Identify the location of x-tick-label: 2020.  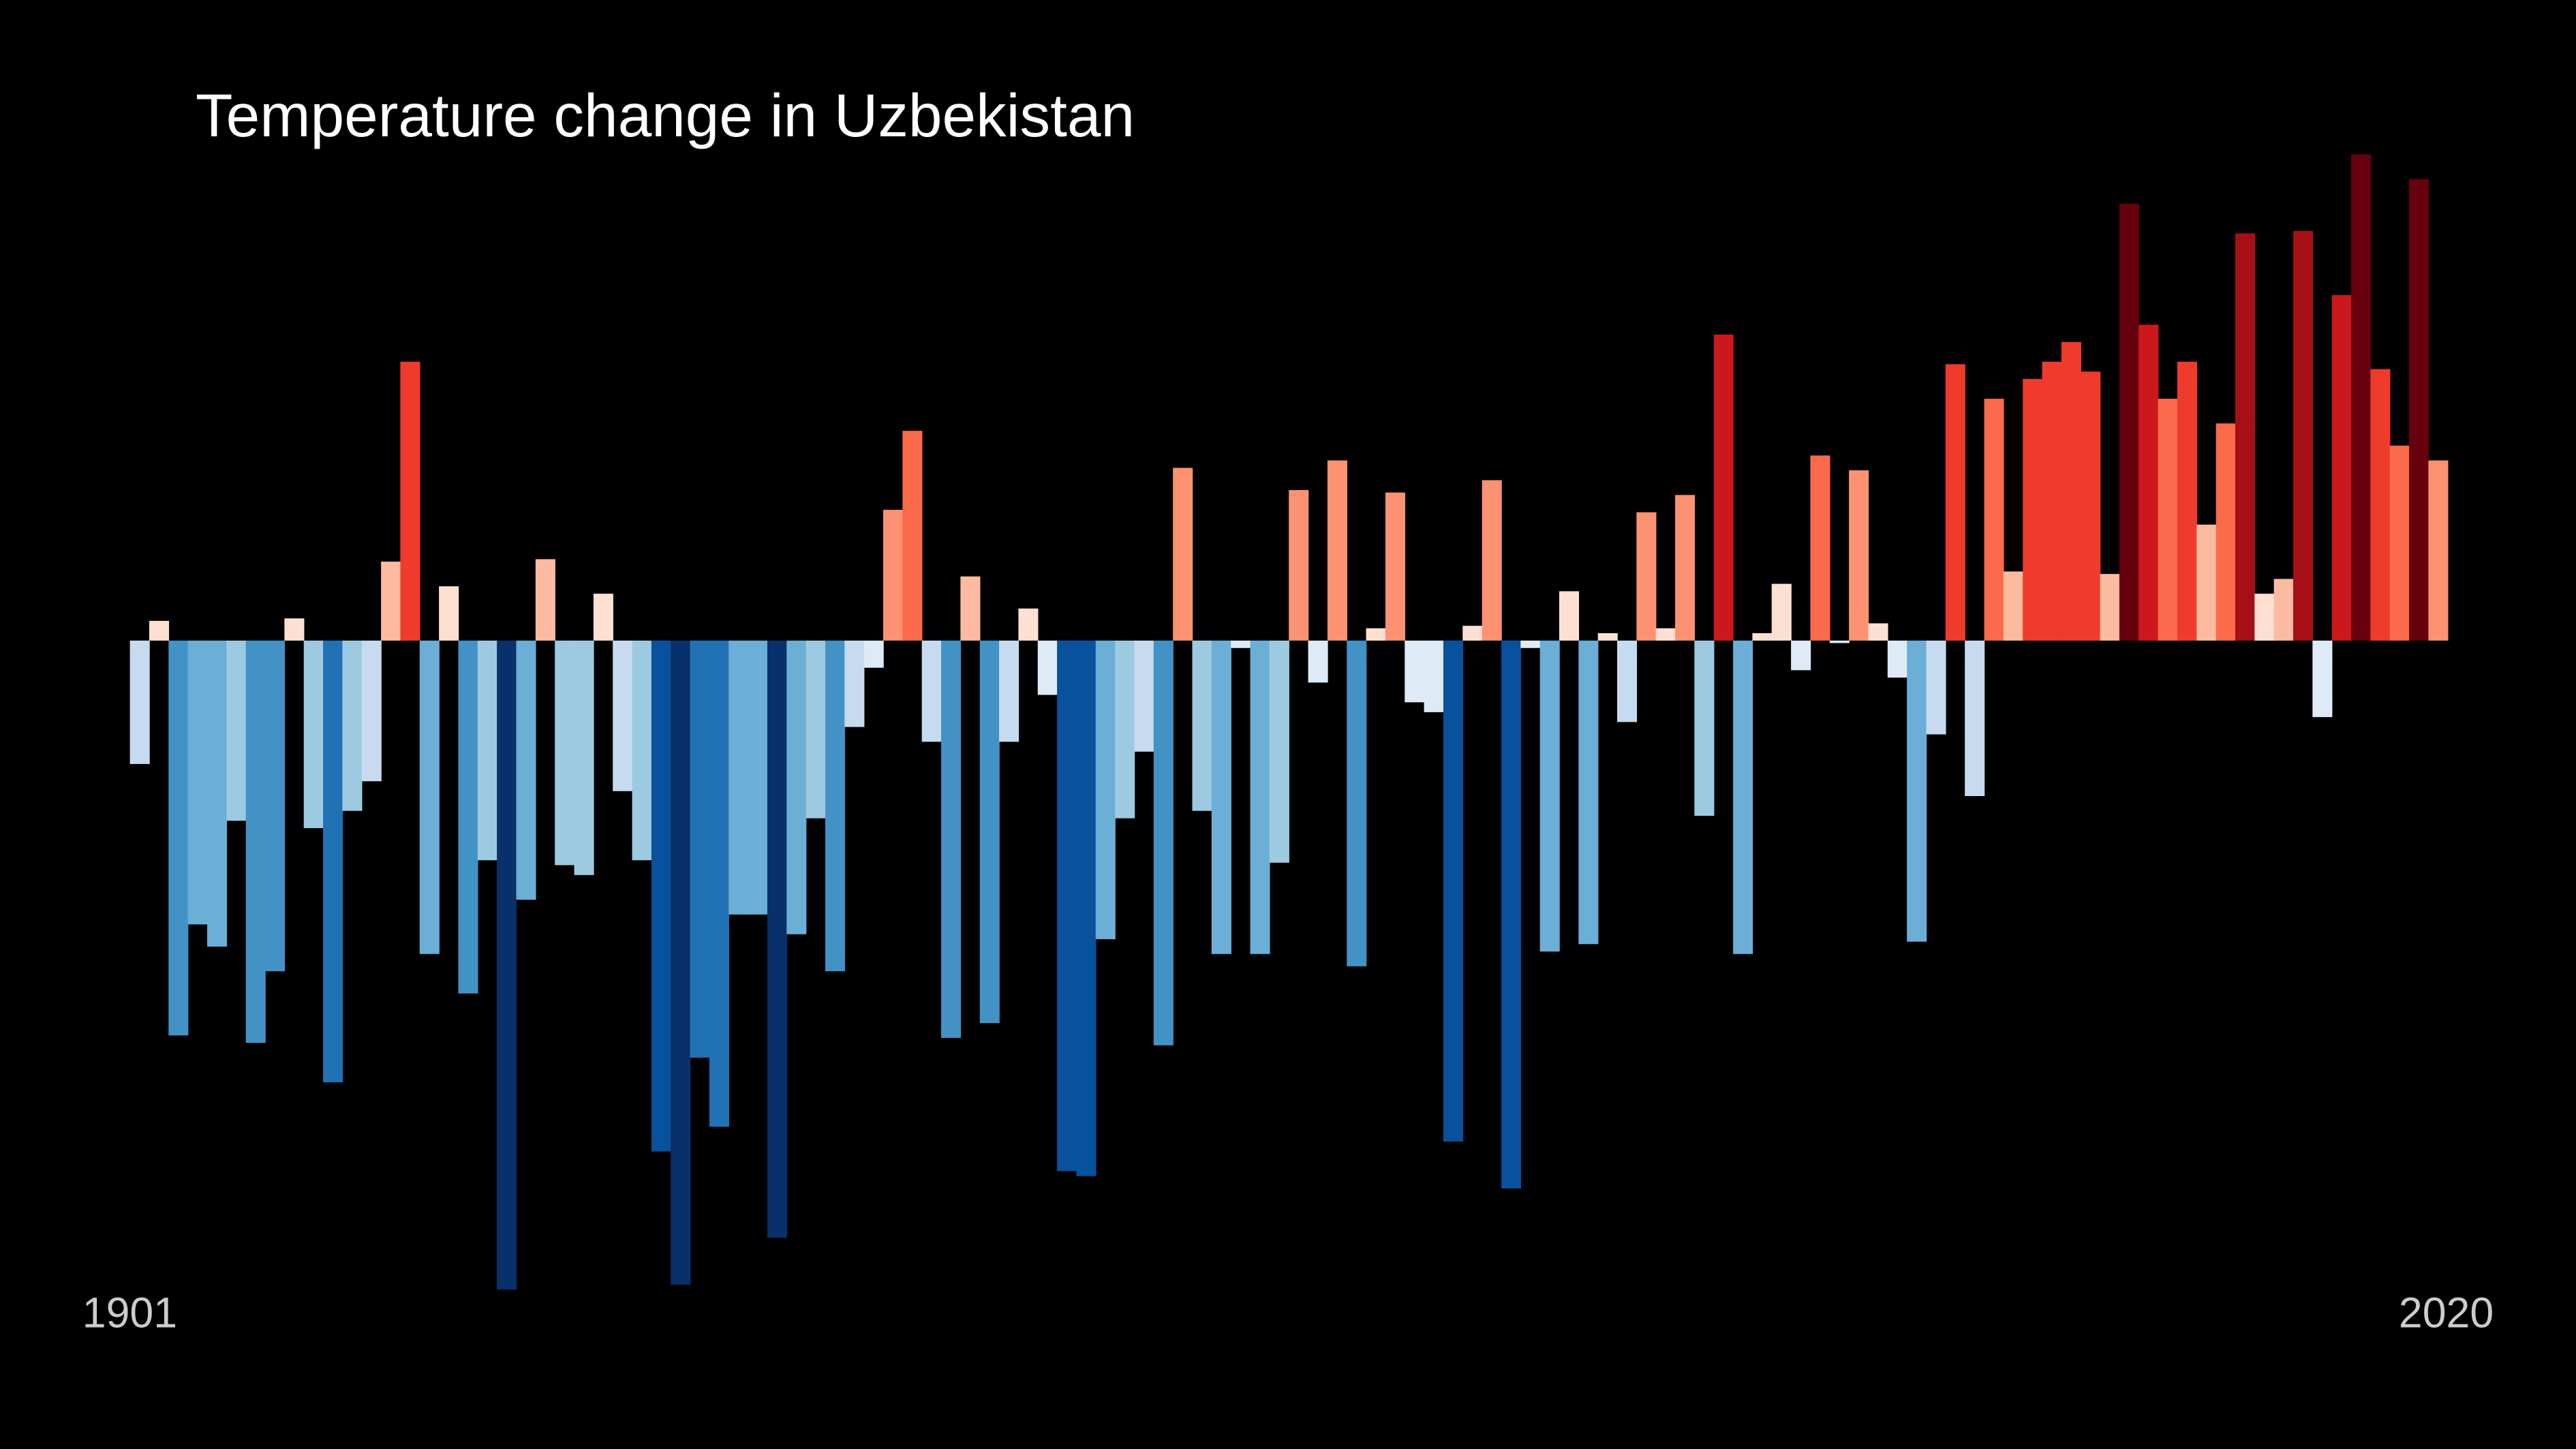
(2446, 1313).